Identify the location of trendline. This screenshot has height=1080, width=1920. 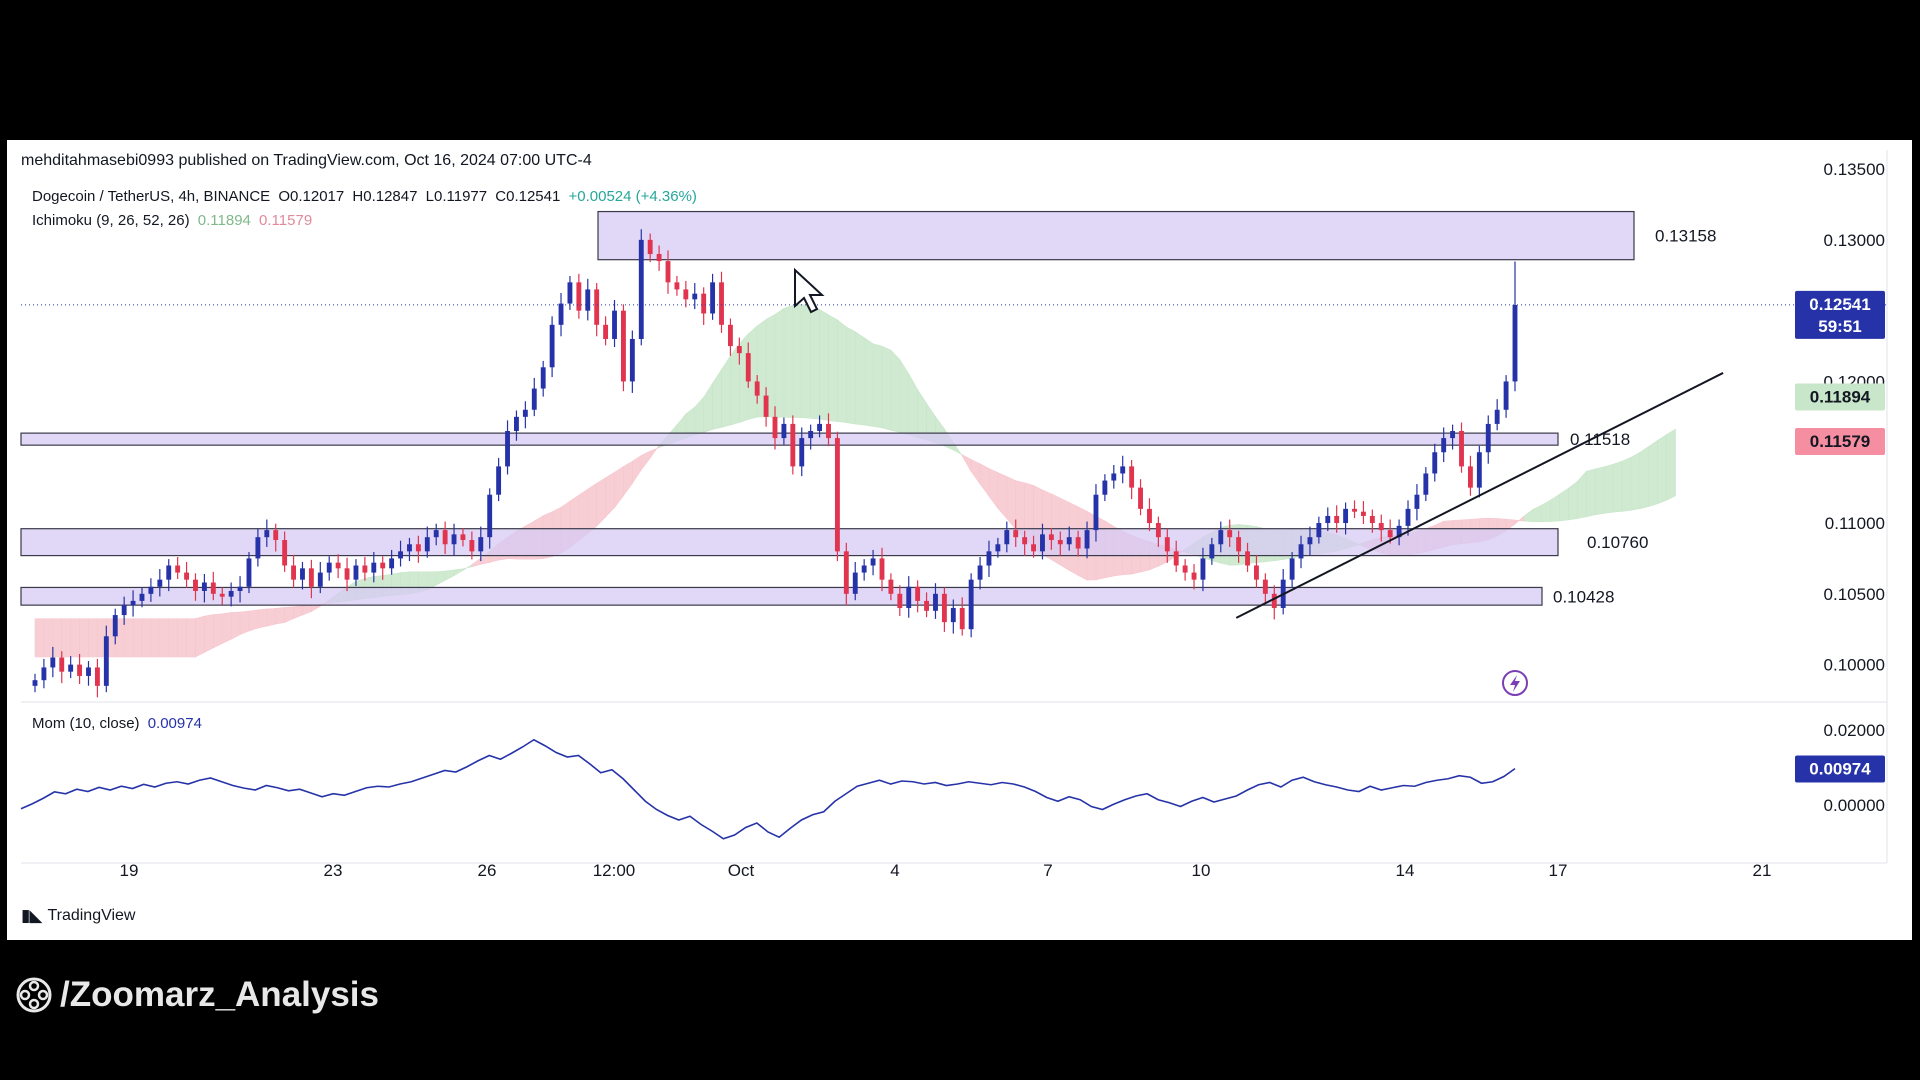
(1479, 495).